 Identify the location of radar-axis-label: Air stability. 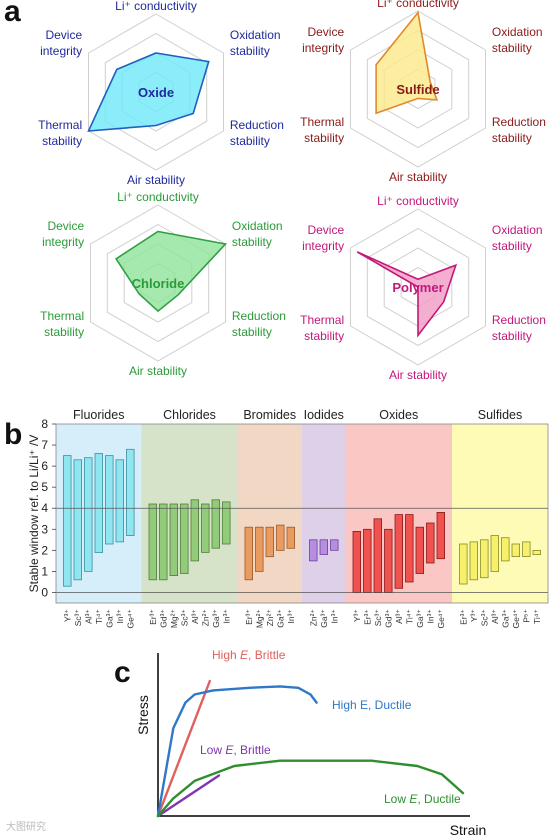
(156, 180).